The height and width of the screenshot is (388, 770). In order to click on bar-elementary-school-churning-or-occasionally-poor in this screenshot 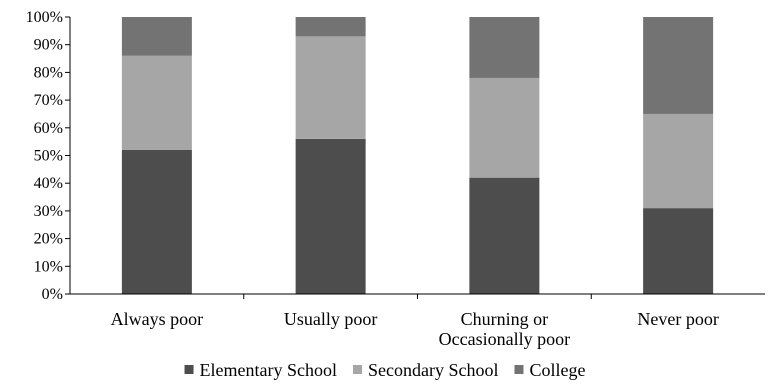, I will do `click(504, 235)`.